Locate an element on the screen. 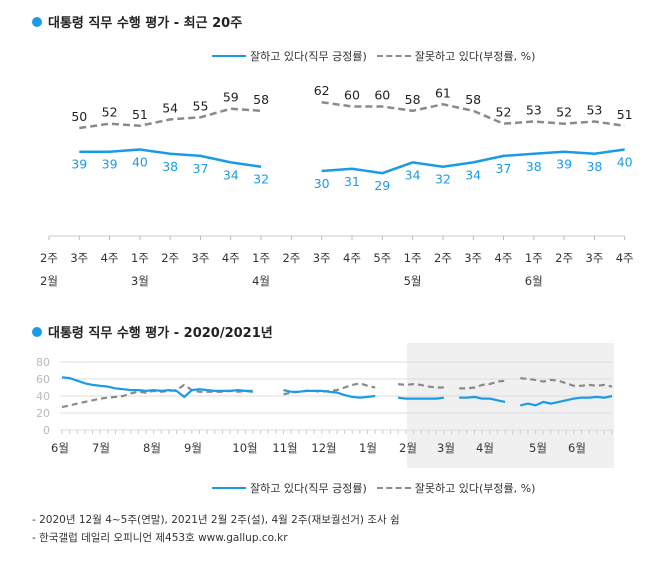 Image resolution: width=646 pixels, height=564 pixels. chart2-month-label: 7월 is located at coordinates (101, 448).